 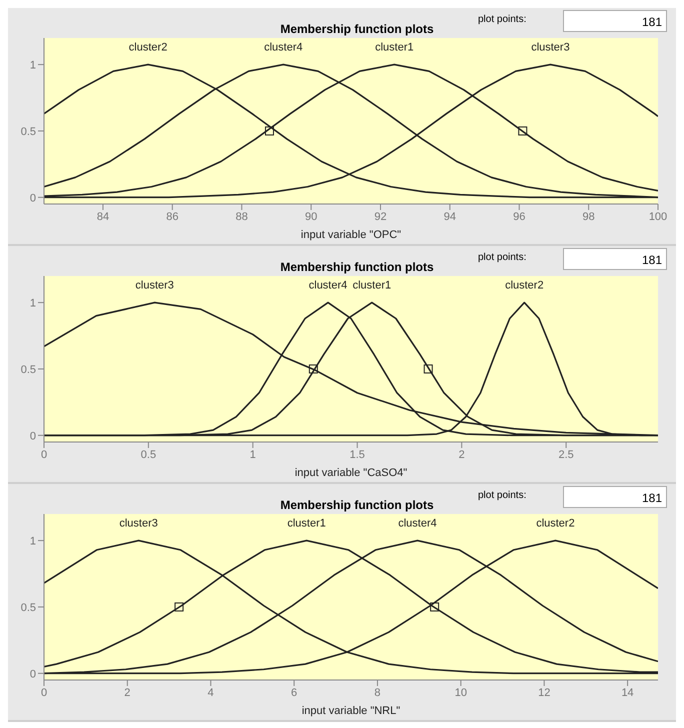 I want to click on x-tick-label: 92, so click(x=380, y=216).